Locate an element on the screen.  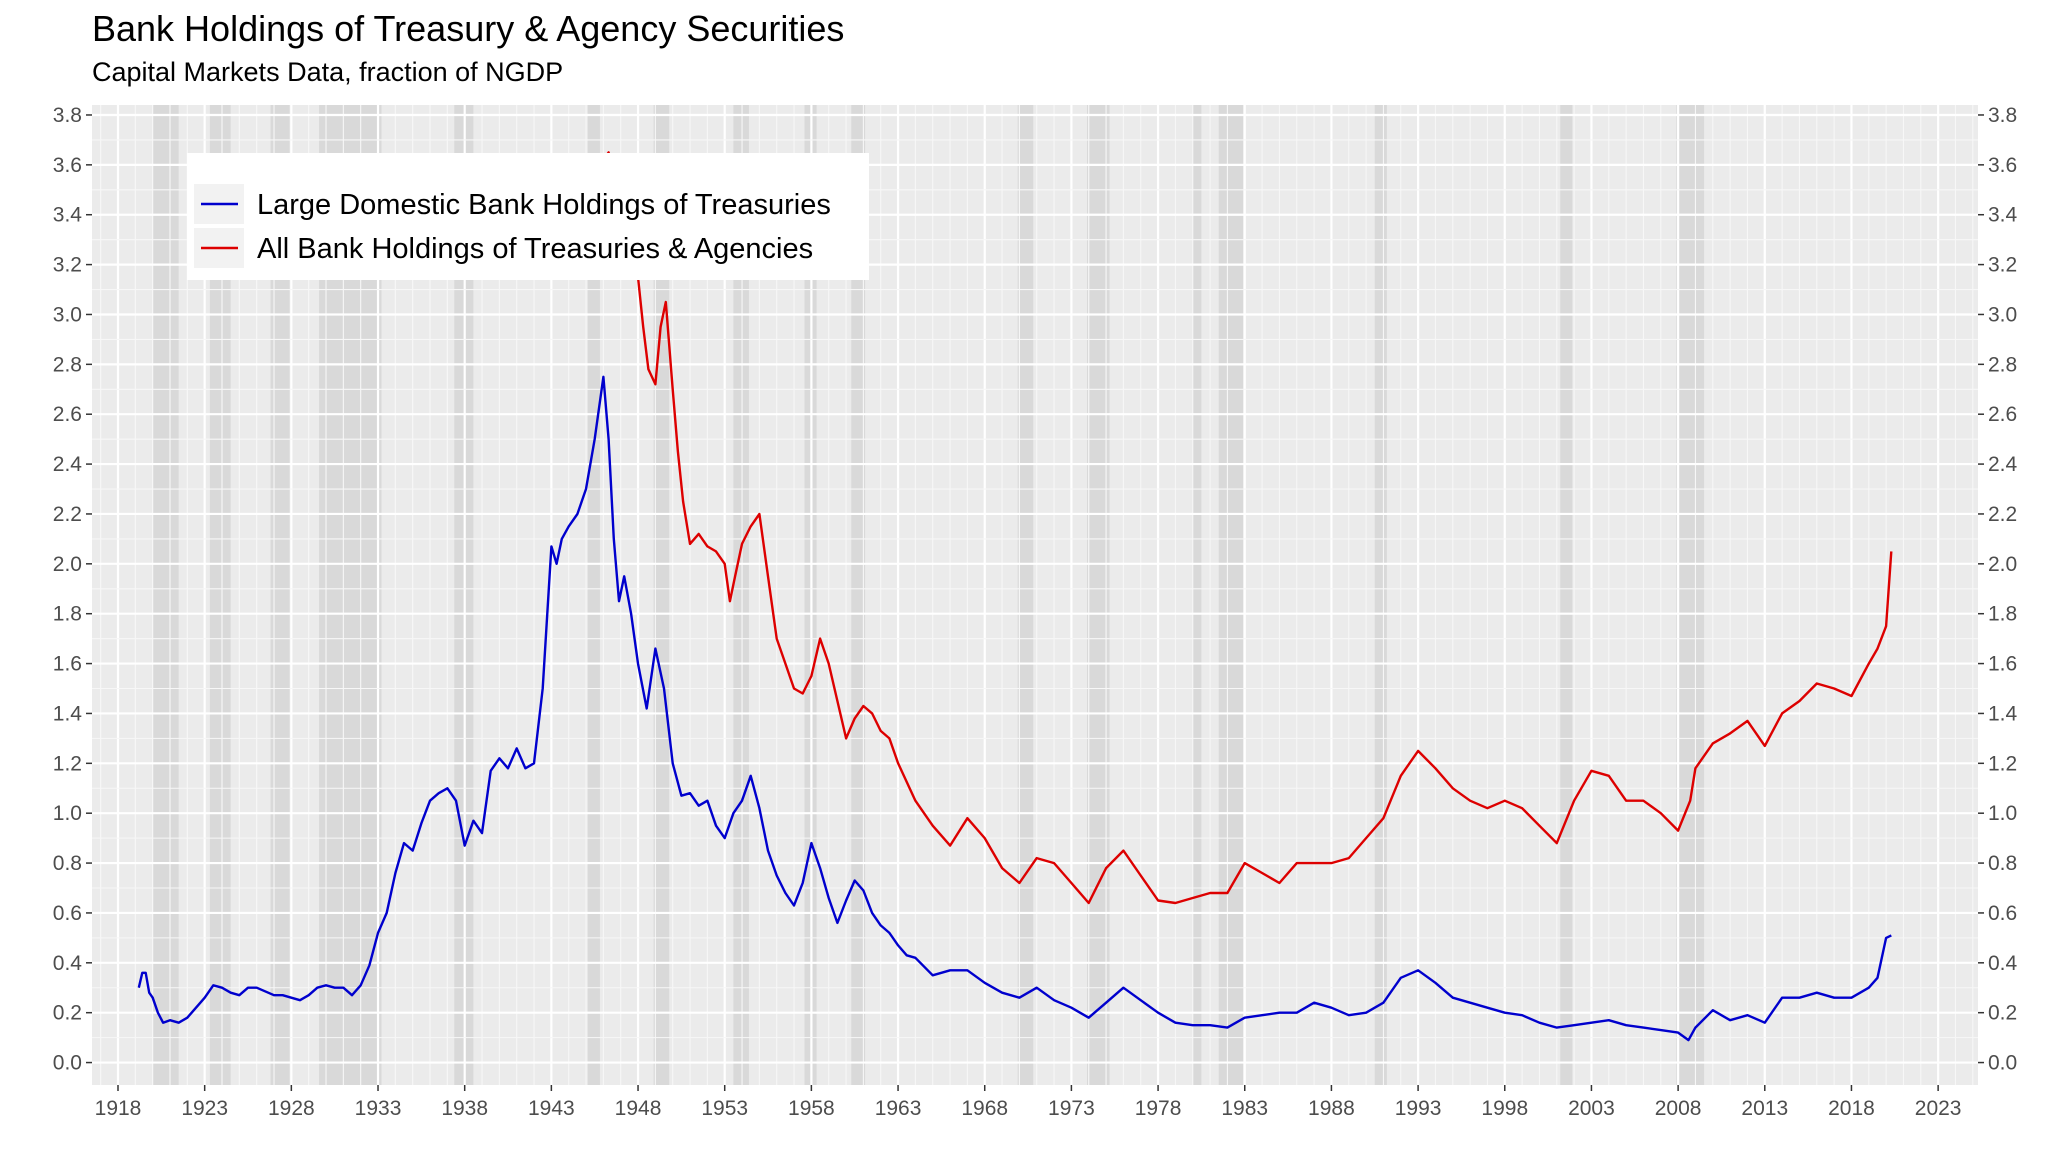
y-tick-label: 3.8 is located at coordinates (67, 115).